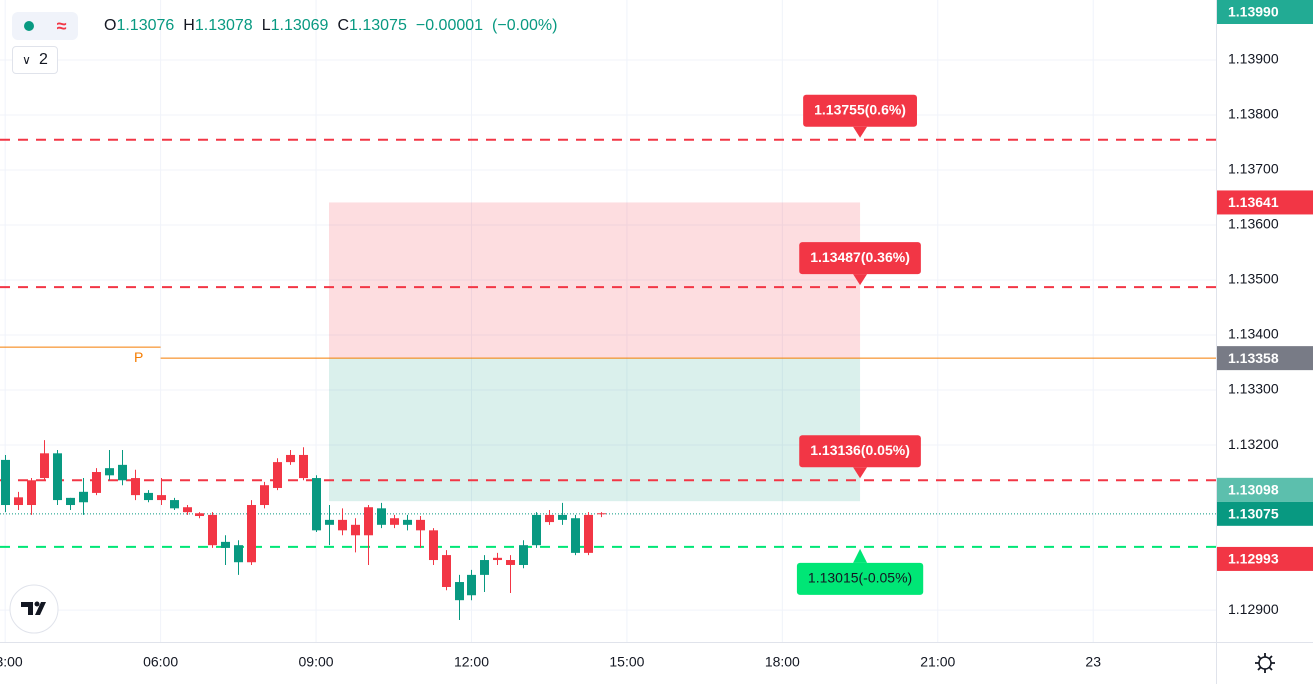 This screenshot has height=684, width=1313. Describe the element at coordinates (1253, 202) in the screenshot. I see `price-badge-label: 1.13641` at that location.